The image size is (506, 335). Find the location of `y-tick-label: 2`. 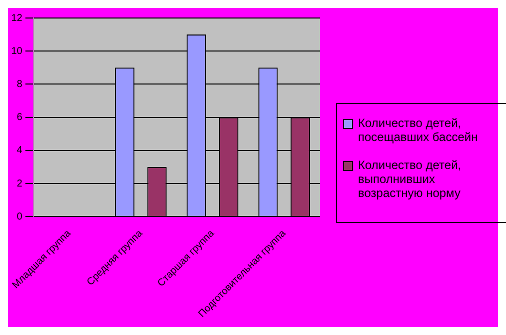

y-tick-label: 2 is located at coordinates (19, 184).